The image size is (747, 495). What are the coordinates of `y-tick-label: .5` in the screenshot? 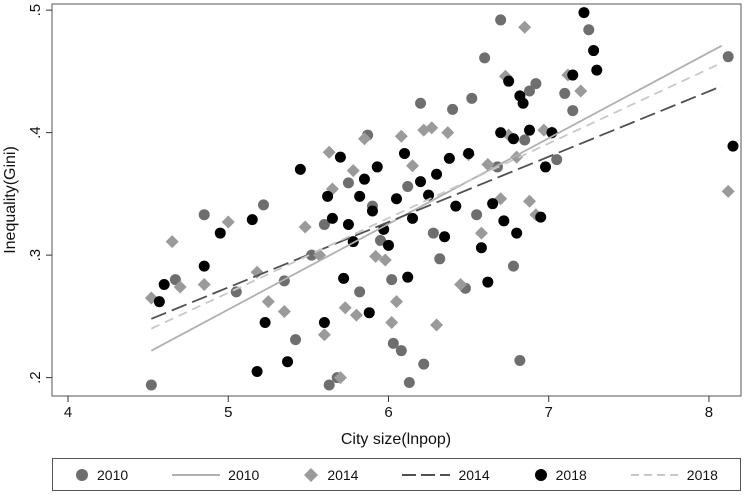 It's located at (35, 10).